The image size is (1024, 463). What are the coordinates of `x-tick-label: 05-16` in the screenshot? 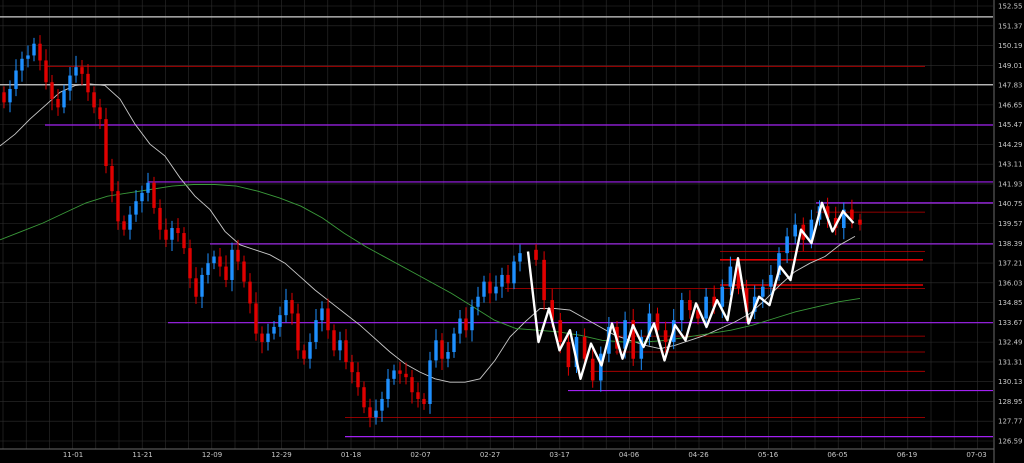 It's located at (768, 455).